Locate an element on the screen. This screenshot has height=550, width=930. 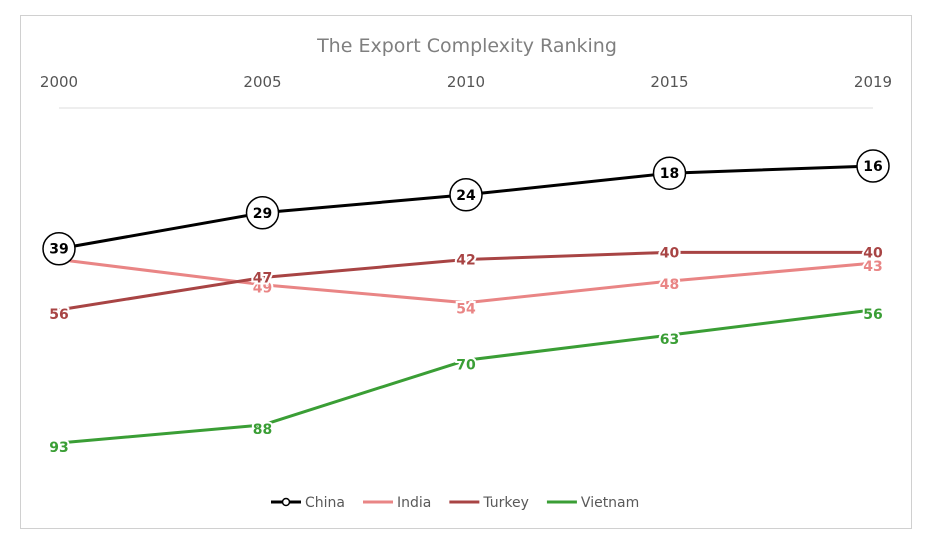
chart-title: The Export Complexity Ranking is located at coordinates (466, 46).